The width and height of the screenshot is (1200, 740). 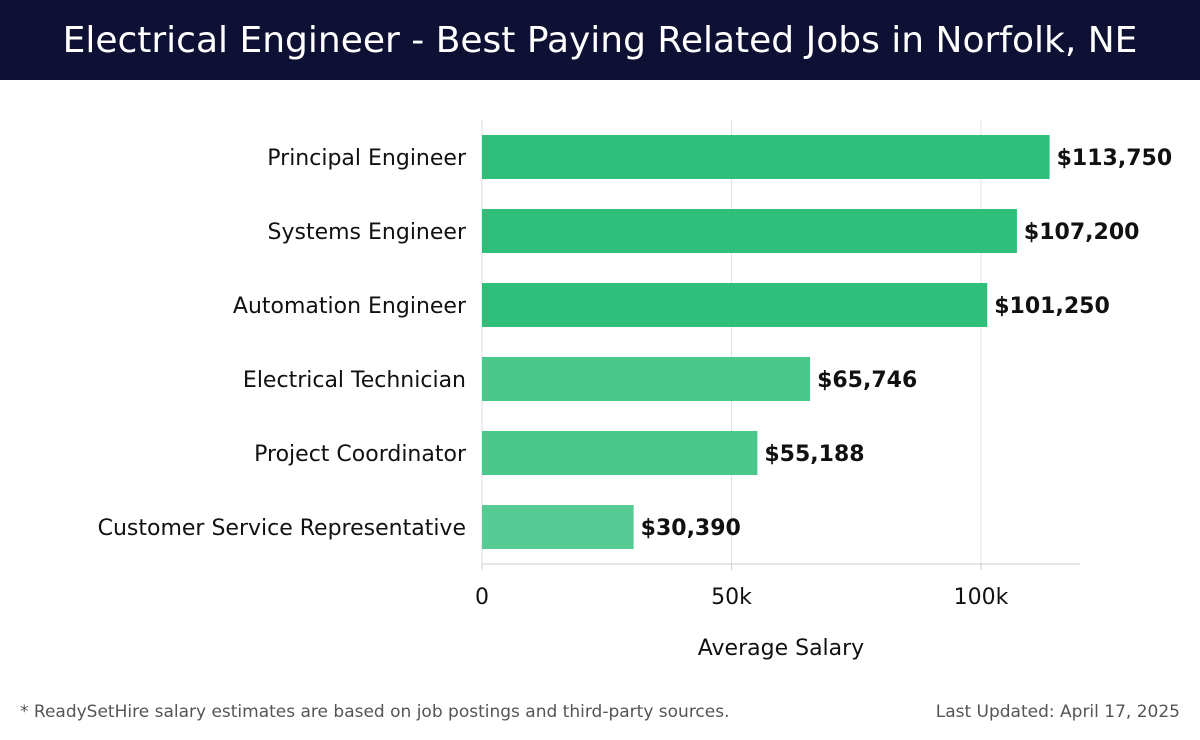 What do you see at coordinates (781, 648) in the screenshot?
I see `x-axis-title: Average Salary` at bounding box center [781, 648].